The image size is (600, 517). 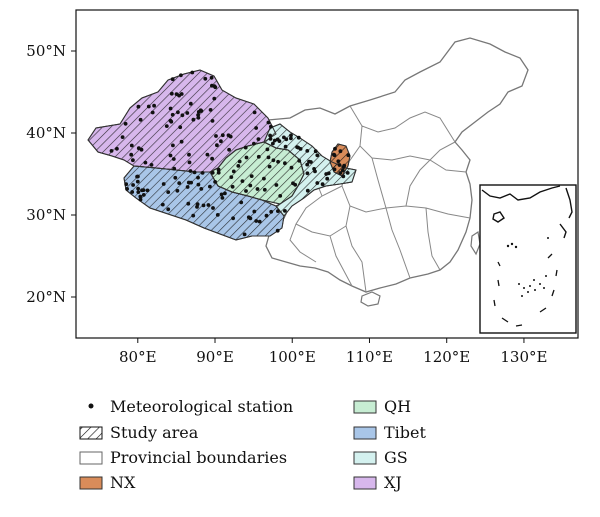 What do you see at coordinates (397, 406) in the screenshot?
I see `legend-label-QH: QH` at bounding box center [397, 406].